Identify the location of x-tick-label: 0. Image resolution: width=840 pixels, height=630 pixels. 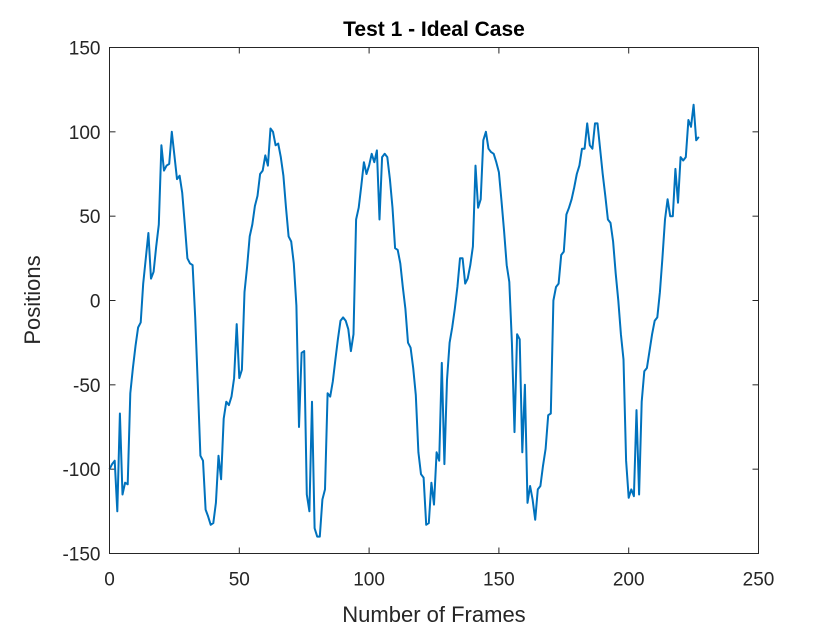
(109, 580).